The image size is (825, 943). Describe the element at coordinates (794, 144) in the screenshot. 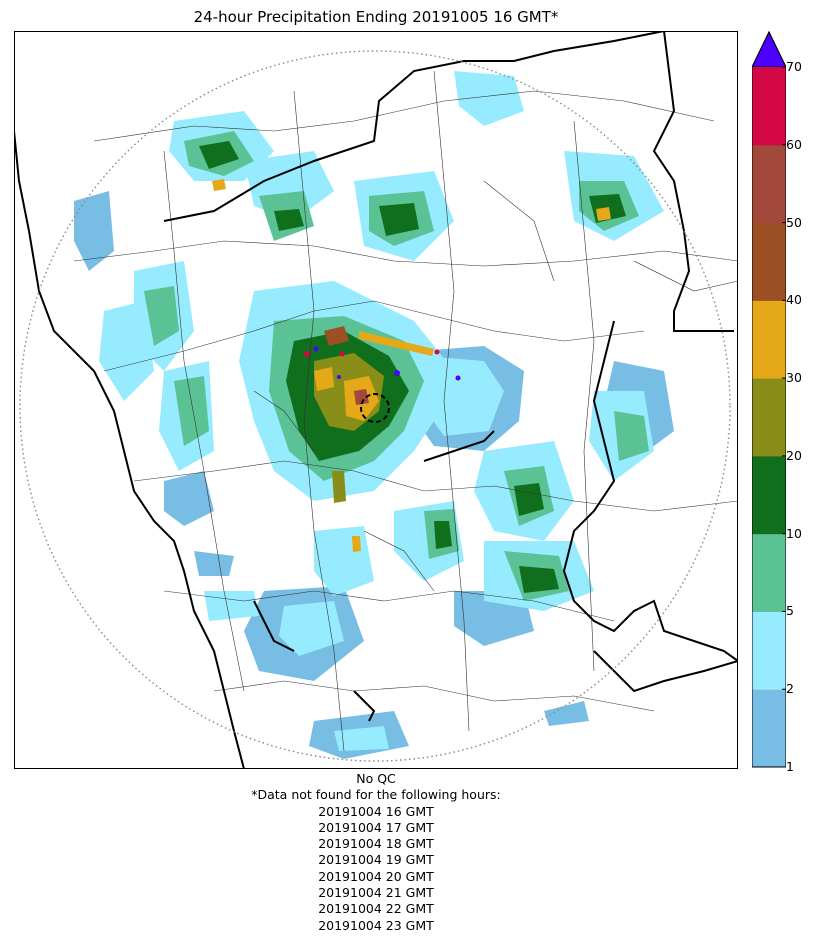

I see `colorbar-tick-label: 60` at that location.